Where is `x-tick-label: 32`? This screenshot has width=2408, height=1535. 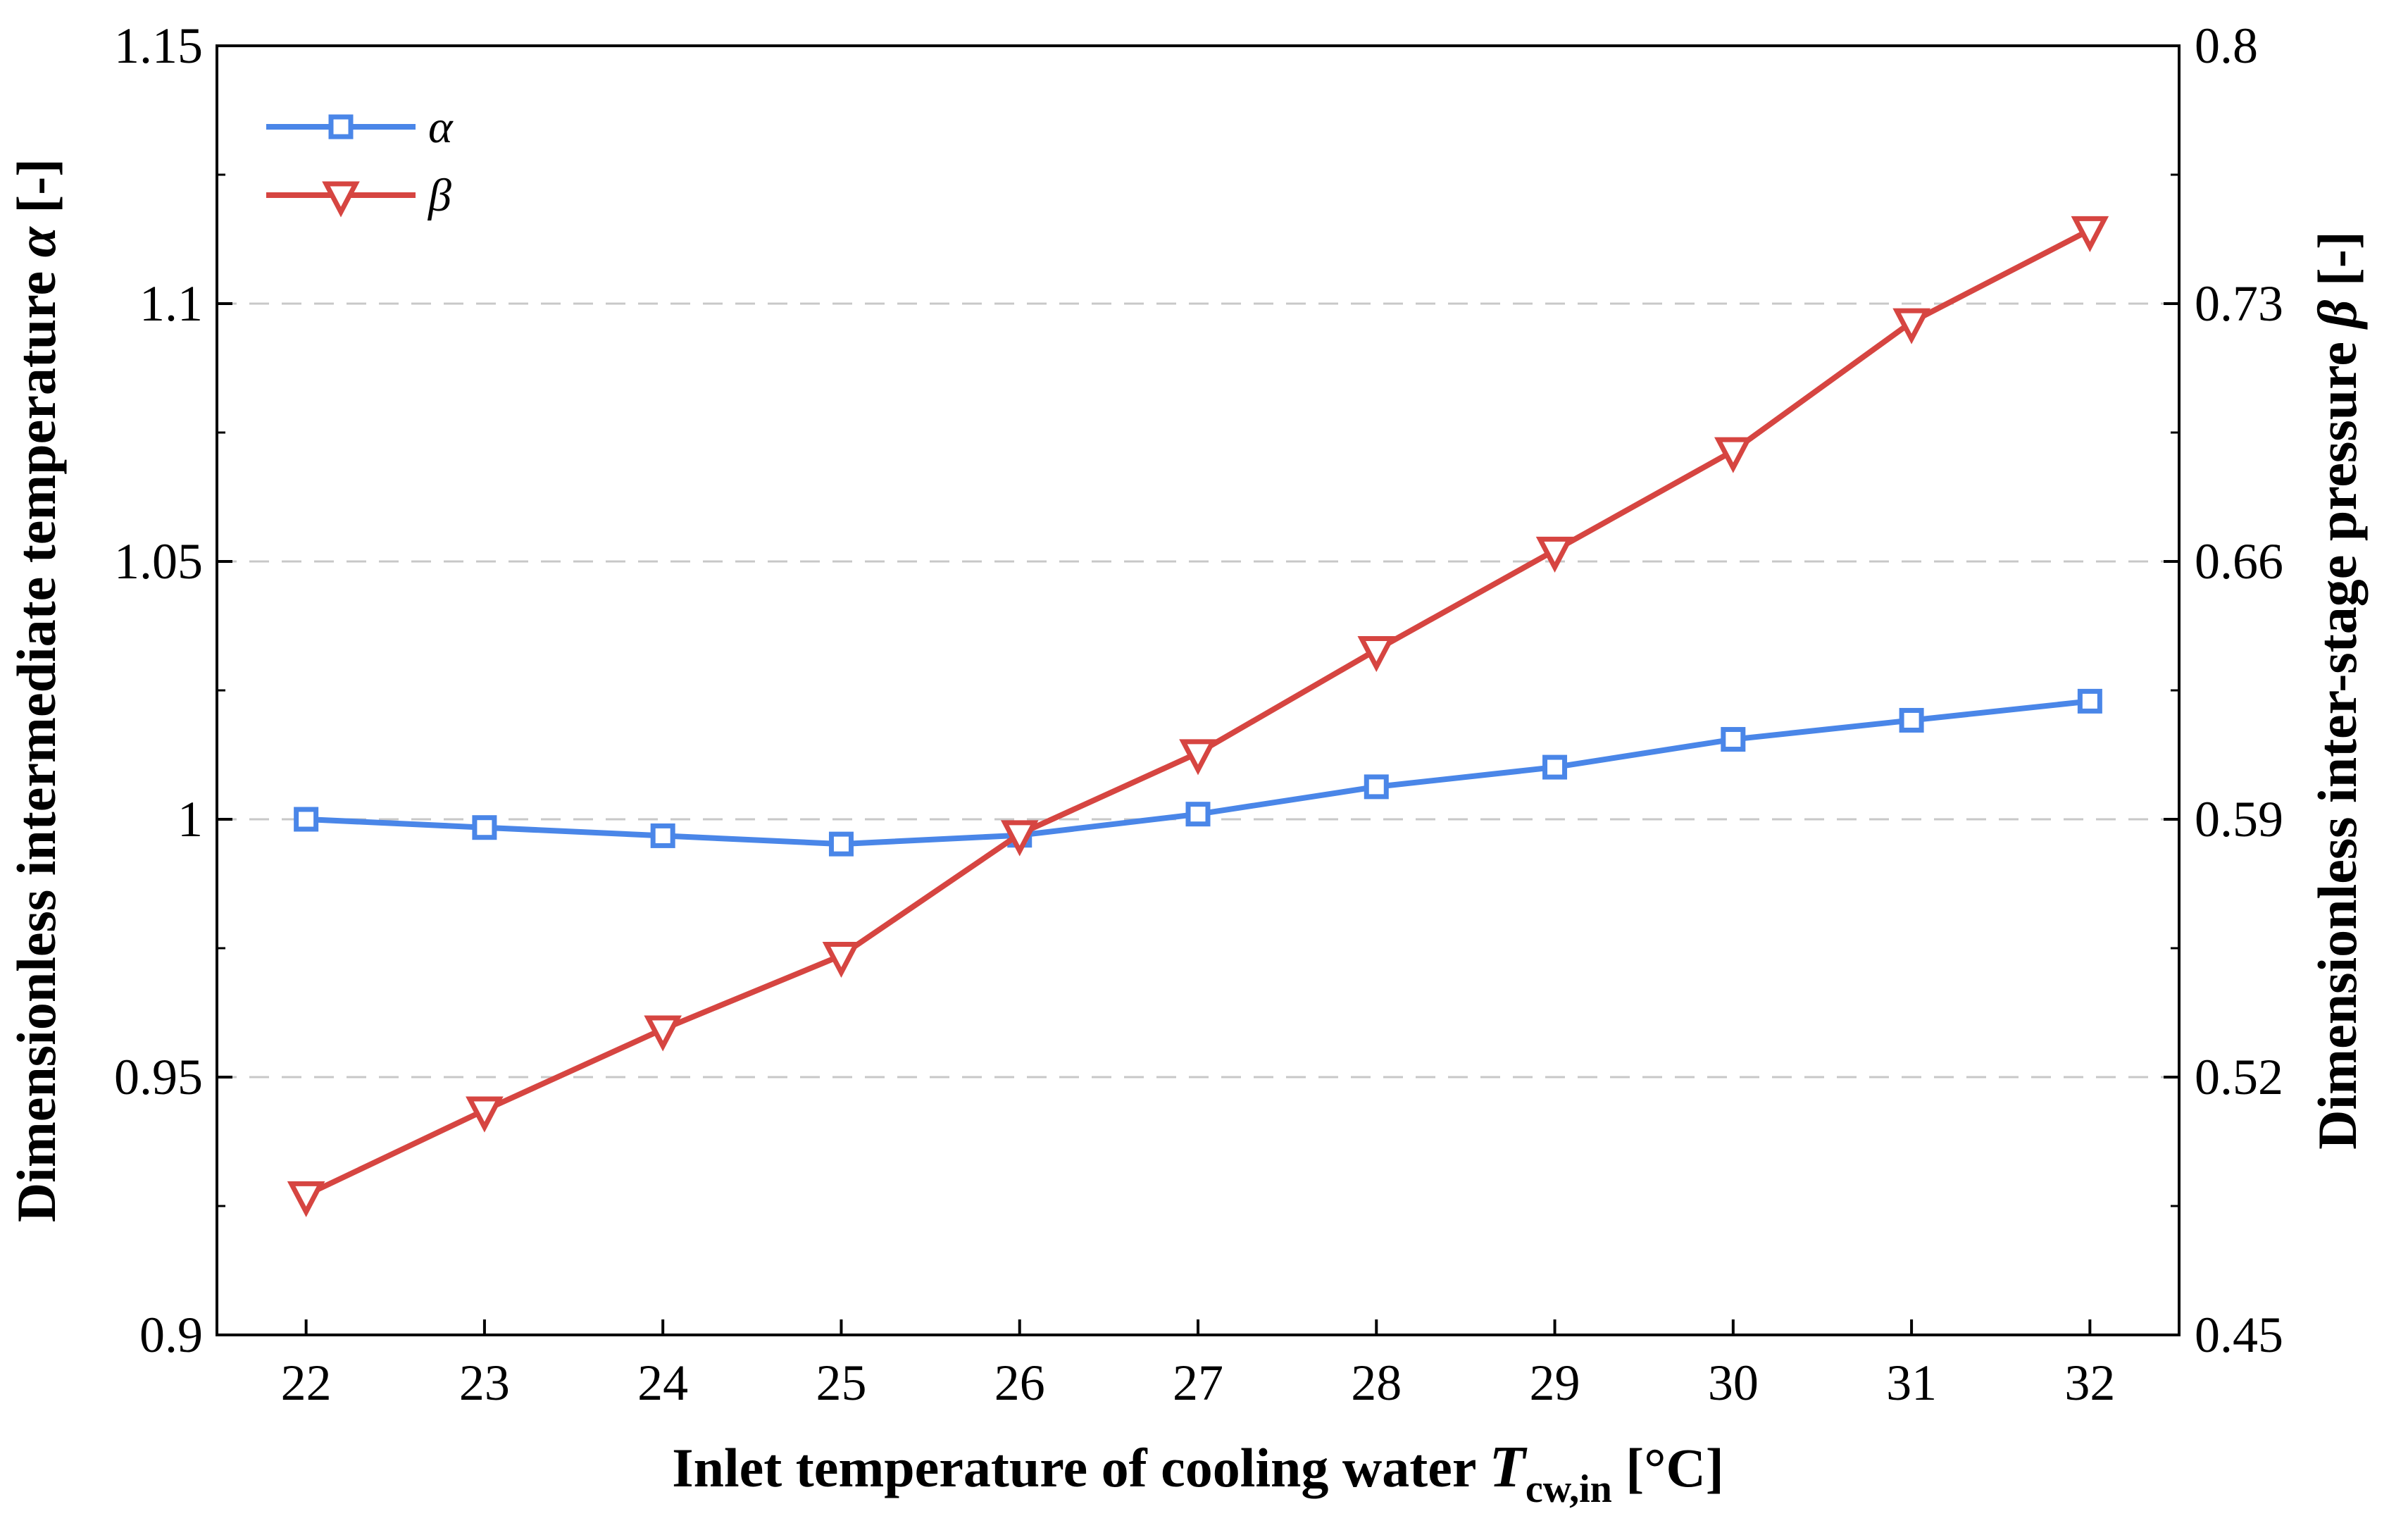 x-tick-label: 32 is located at coordinates (2089, 1383).